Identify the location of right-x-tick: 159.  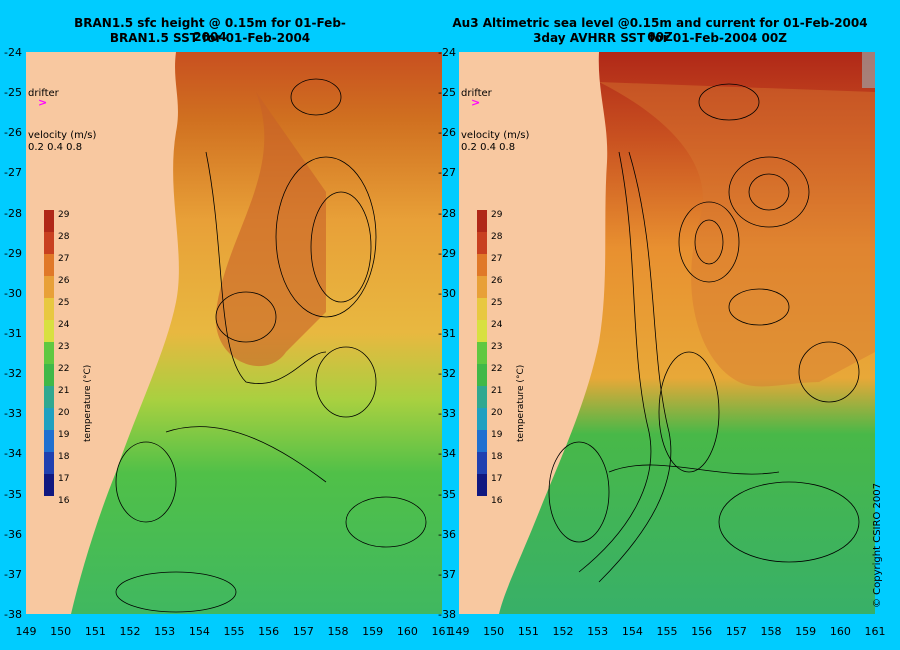
(806, 631).